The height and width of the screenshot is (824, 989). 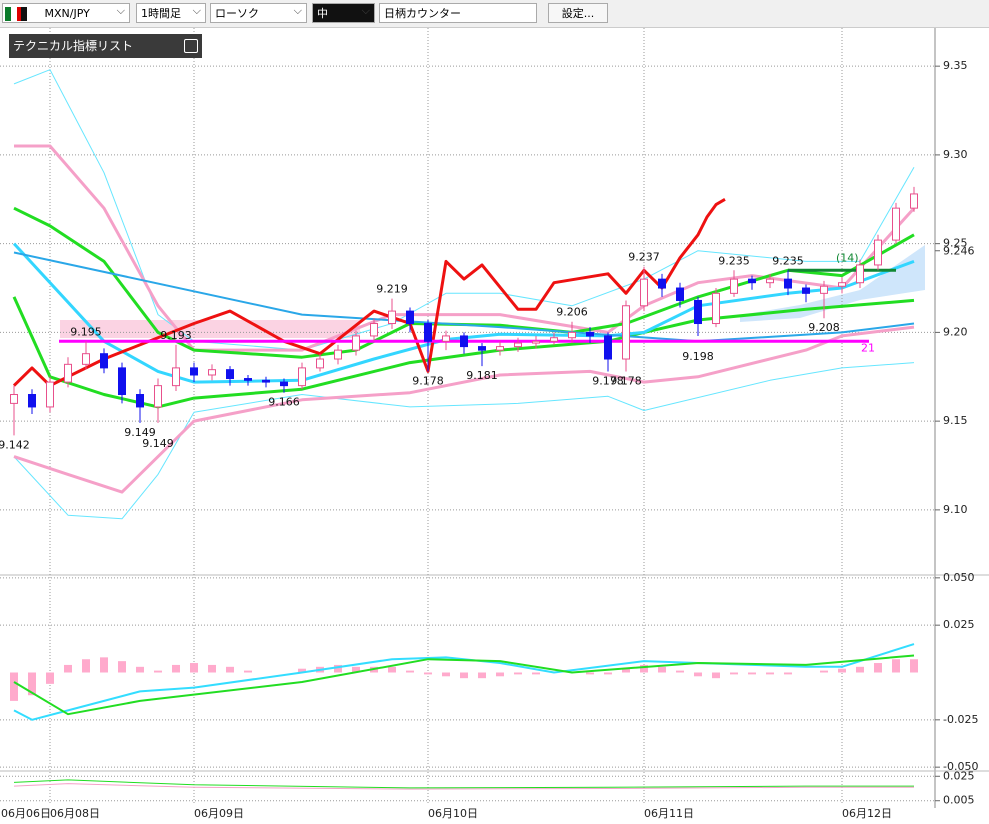 What do you see at coordinates (960, 766) in the screenshot?
I see `y-tick-label: -0.050` at bounding box center [960, 766].